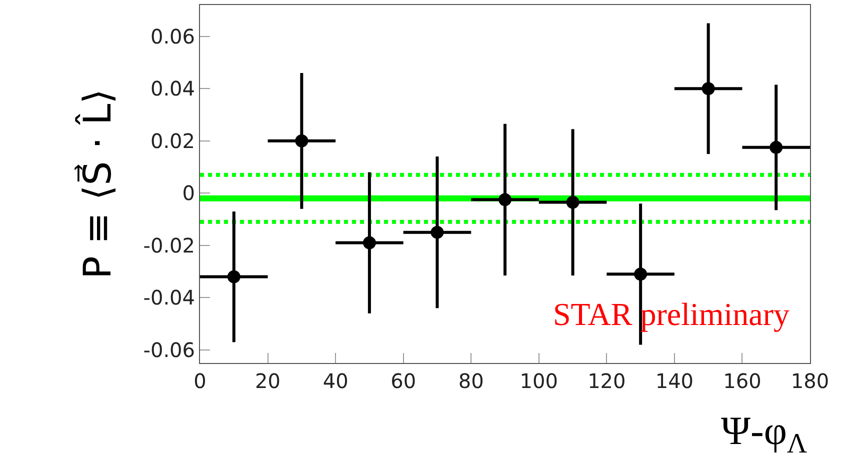 This screenshot has width=847, height=461. Describe the element at coordinates (188, 193) in the screenshot. I see `y-tick-label: 0` at that location.